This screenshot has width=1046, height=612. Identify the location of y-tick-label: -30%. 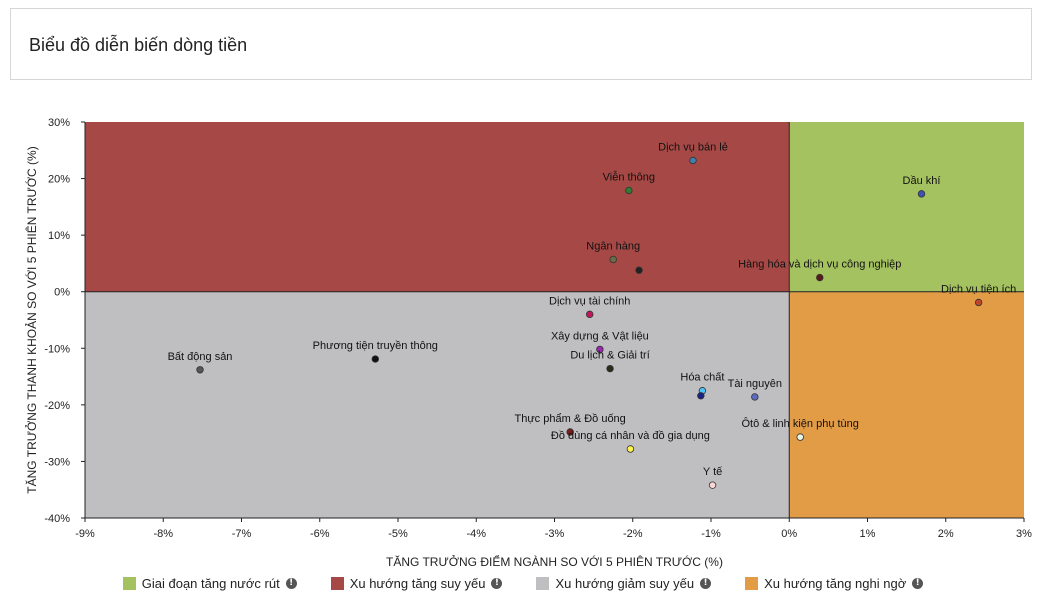
(57, 462).